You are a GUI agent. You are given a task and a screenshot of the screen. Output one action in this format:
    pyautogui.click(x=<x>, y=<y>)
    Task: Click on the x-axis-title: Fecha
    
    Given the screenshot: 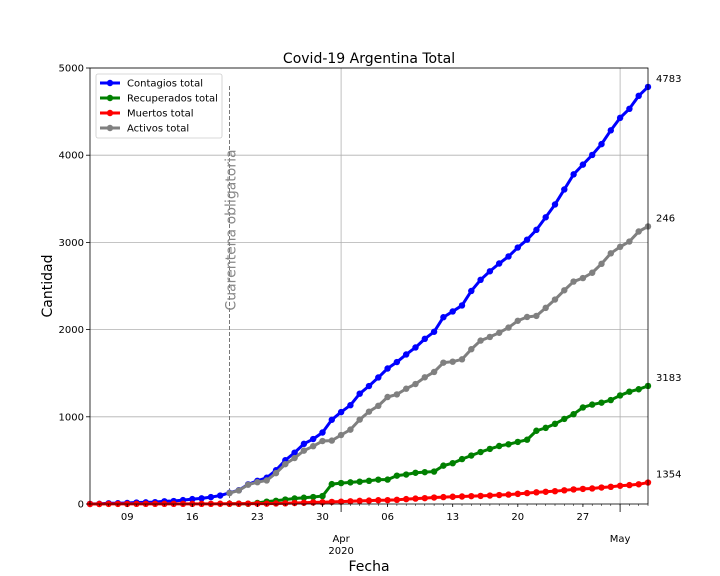 What is the action you would take?
    pyautogui.click(x=368, y=567)
    